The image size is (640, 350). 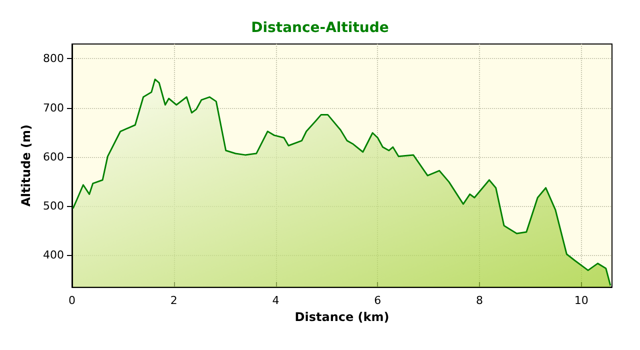 What do you see at coordinates (53, 157) in the screenshot?
I see `y-tick-label: 600` at bounding box center [53, 157].